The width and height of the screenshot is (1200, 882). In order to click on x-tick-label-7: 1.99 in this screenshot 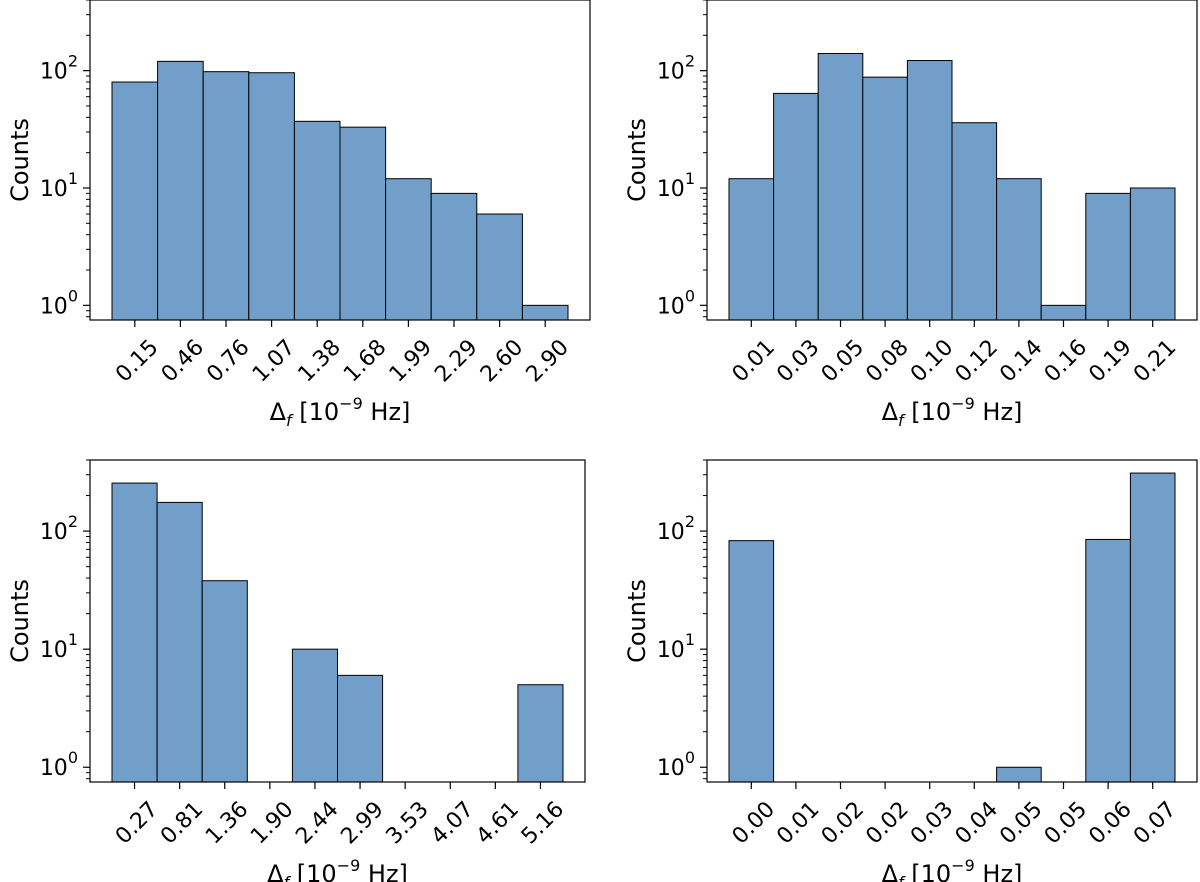, I will do `click(411, 361)`.